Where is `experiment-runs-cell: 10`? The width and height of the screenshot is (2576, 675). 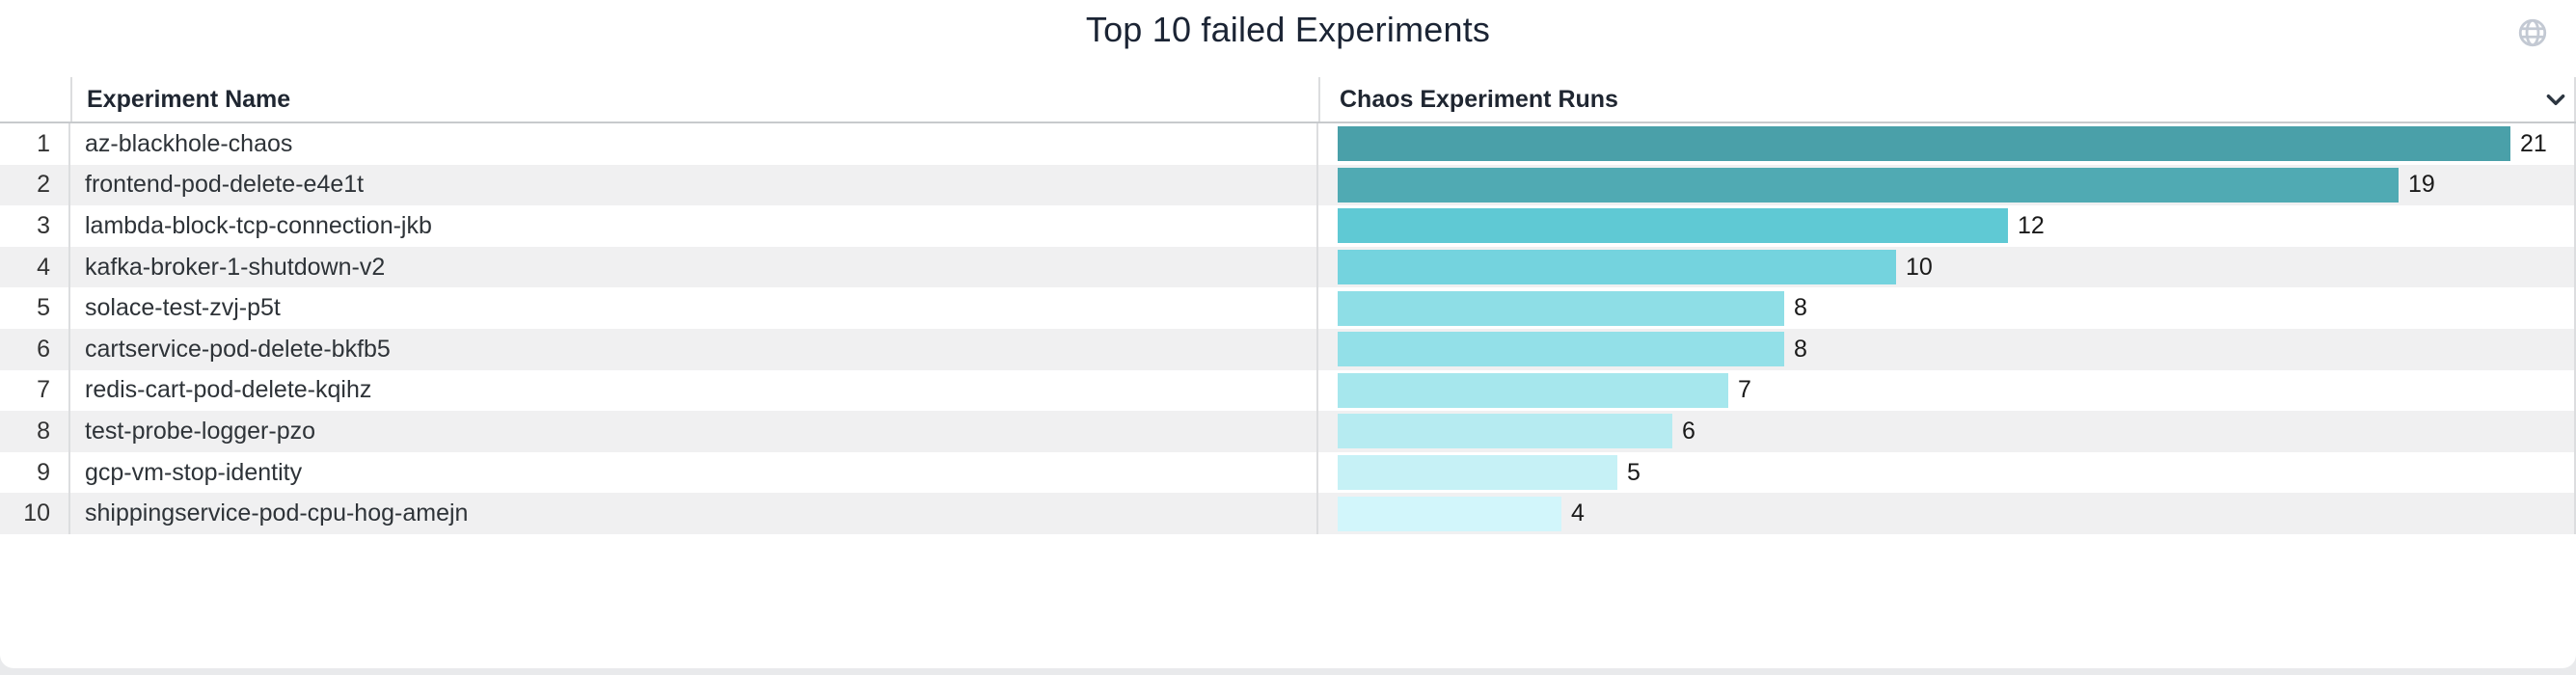
experiment-runs-cell: 10 is located at coordinates (1947, 267).